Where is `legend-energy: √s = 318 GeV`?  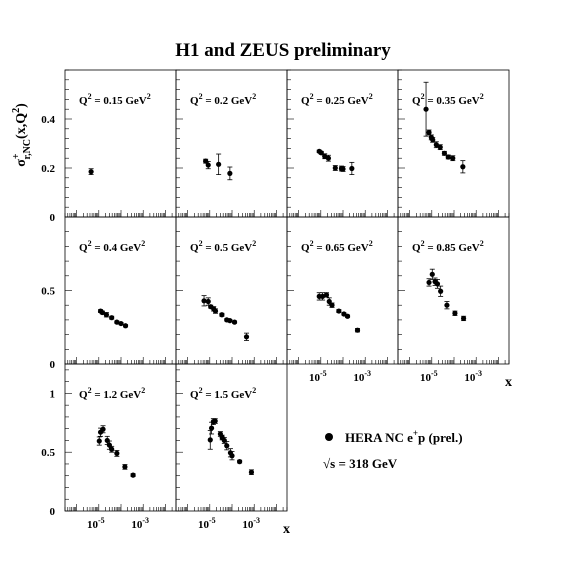 legend-energy: √s = 318 GeV is located at coordinates (360, 463).